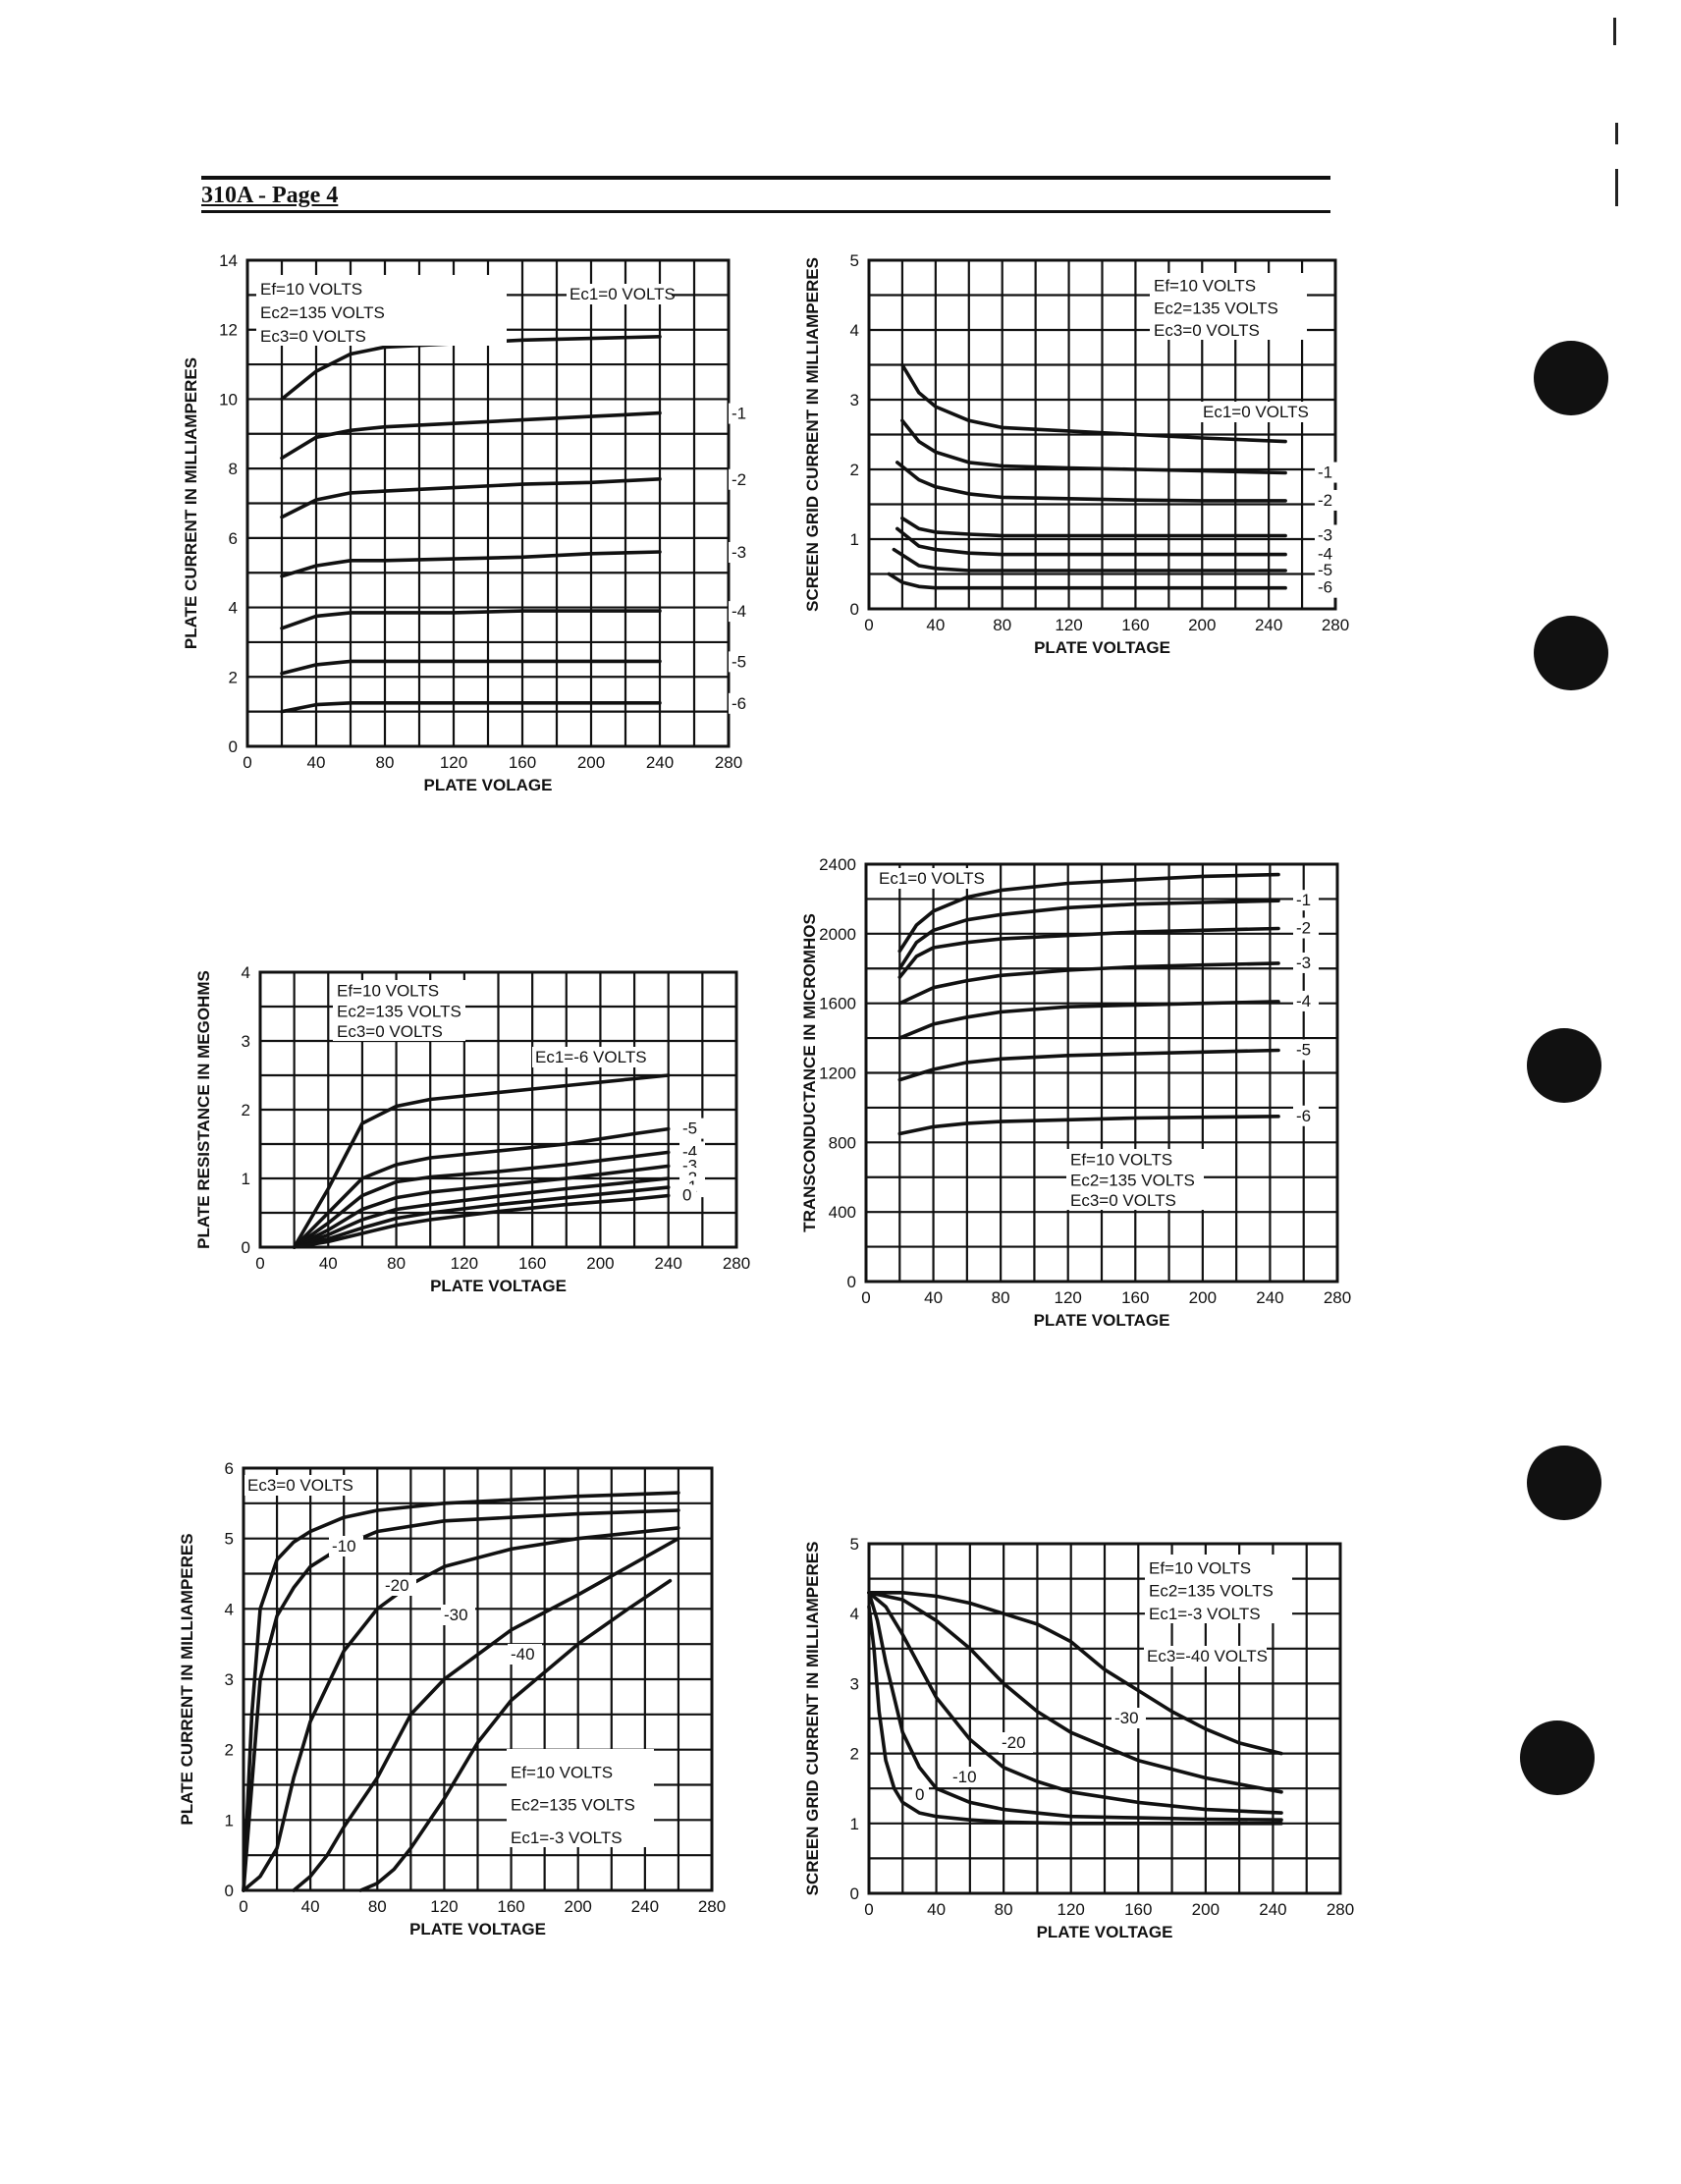 This screenshot has width=1681, height=2184. I want to click on x-tick-label: 120, so click(1068, 625).